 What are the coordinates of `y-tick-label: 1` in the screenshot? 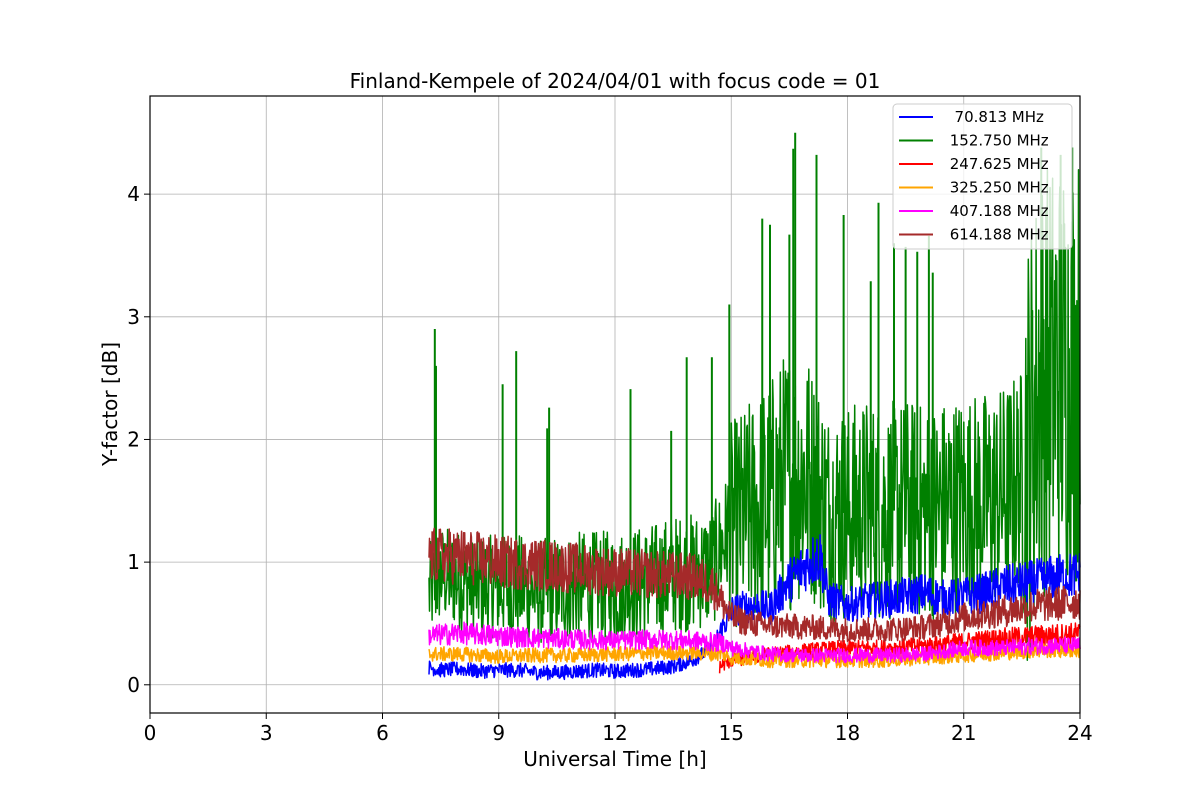 It's located at (133, 562).